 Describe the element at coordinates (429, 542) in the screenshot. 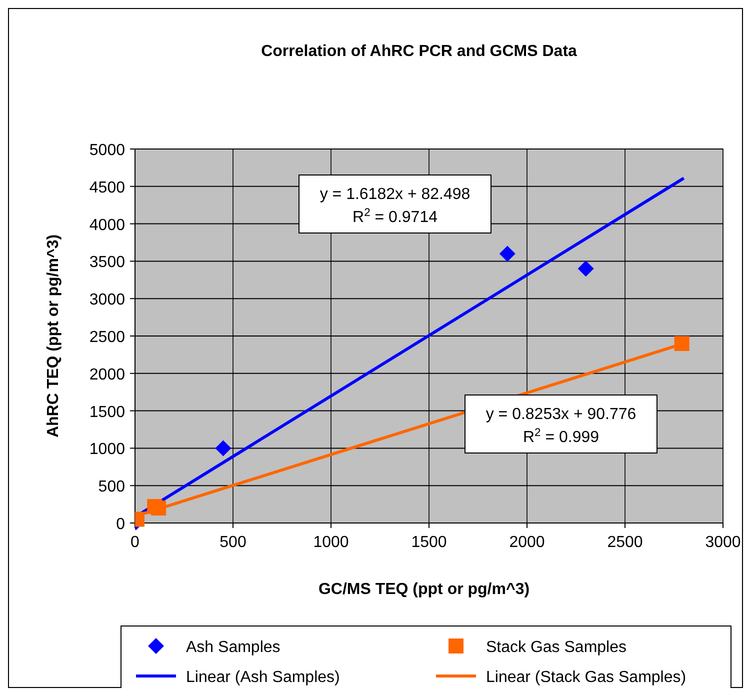

I see `x-tick-label: 1500` at that location.